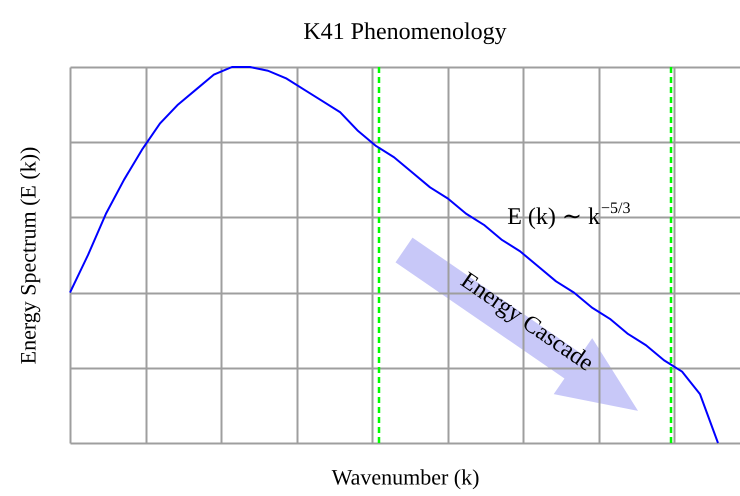 The width and height of the screenshot is (740, 496). What do you see at coordinates (406, 477) in the screenshot?
I see `x-axis-title: Wavenumber (k)` at bounding box center [406, 477].